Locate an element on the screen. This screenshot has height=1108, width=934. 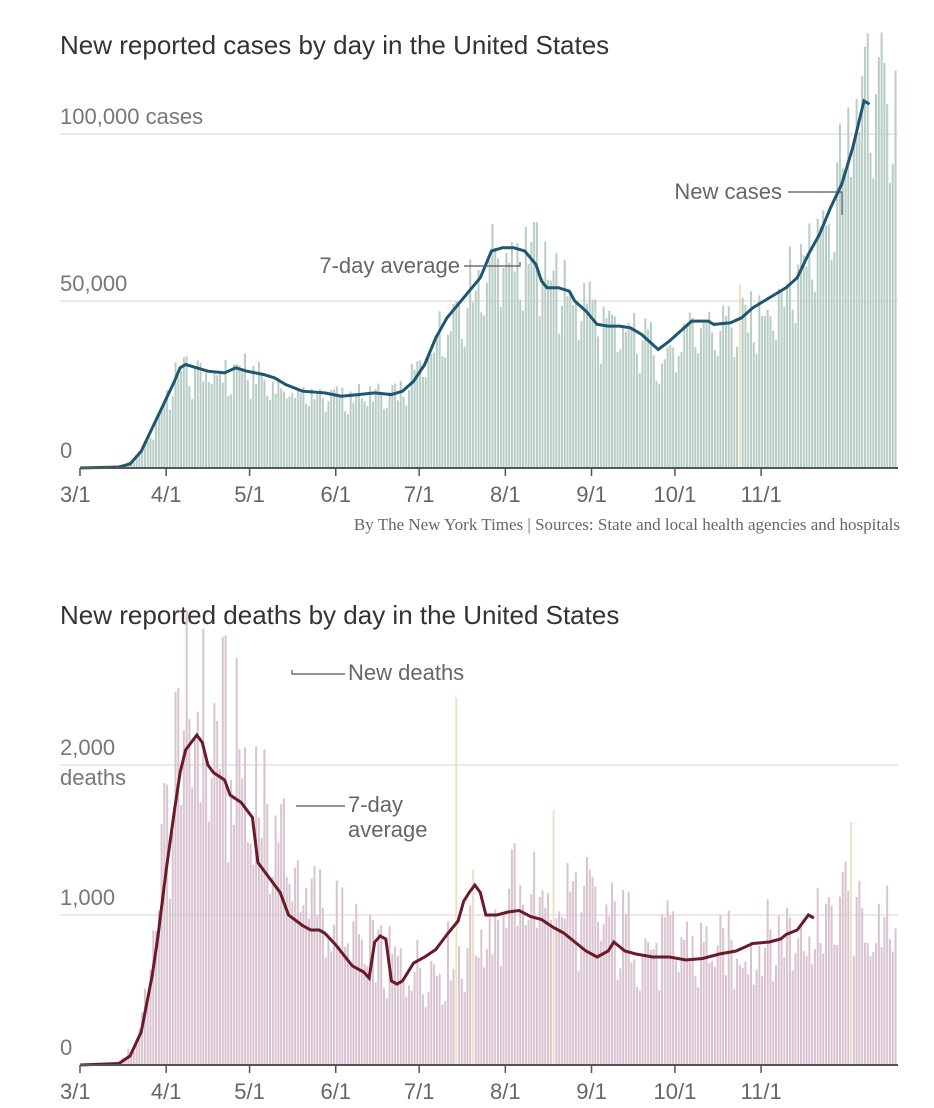
x-tick-label: 7/1 is located at coordinates (419, 494).